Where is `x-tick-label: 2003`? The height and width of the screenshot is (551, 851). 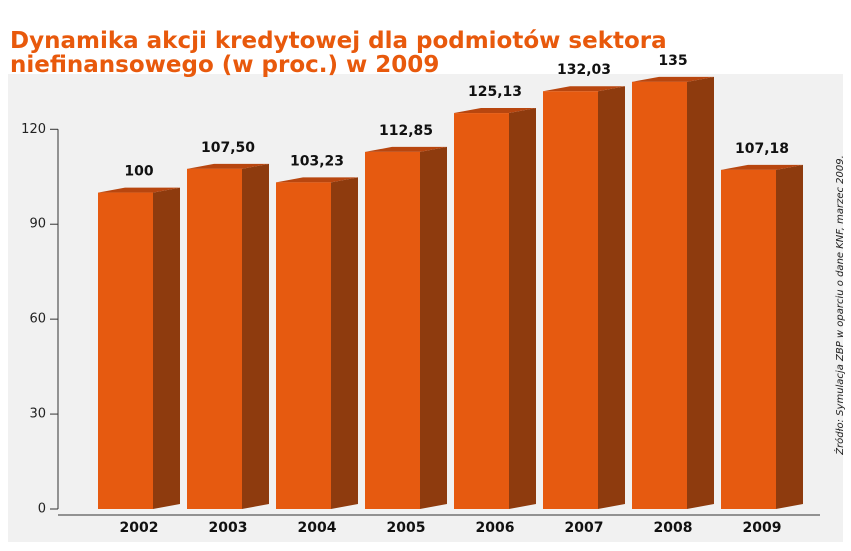
x-tick-label: 2003 is located at coordinates (228, 528).